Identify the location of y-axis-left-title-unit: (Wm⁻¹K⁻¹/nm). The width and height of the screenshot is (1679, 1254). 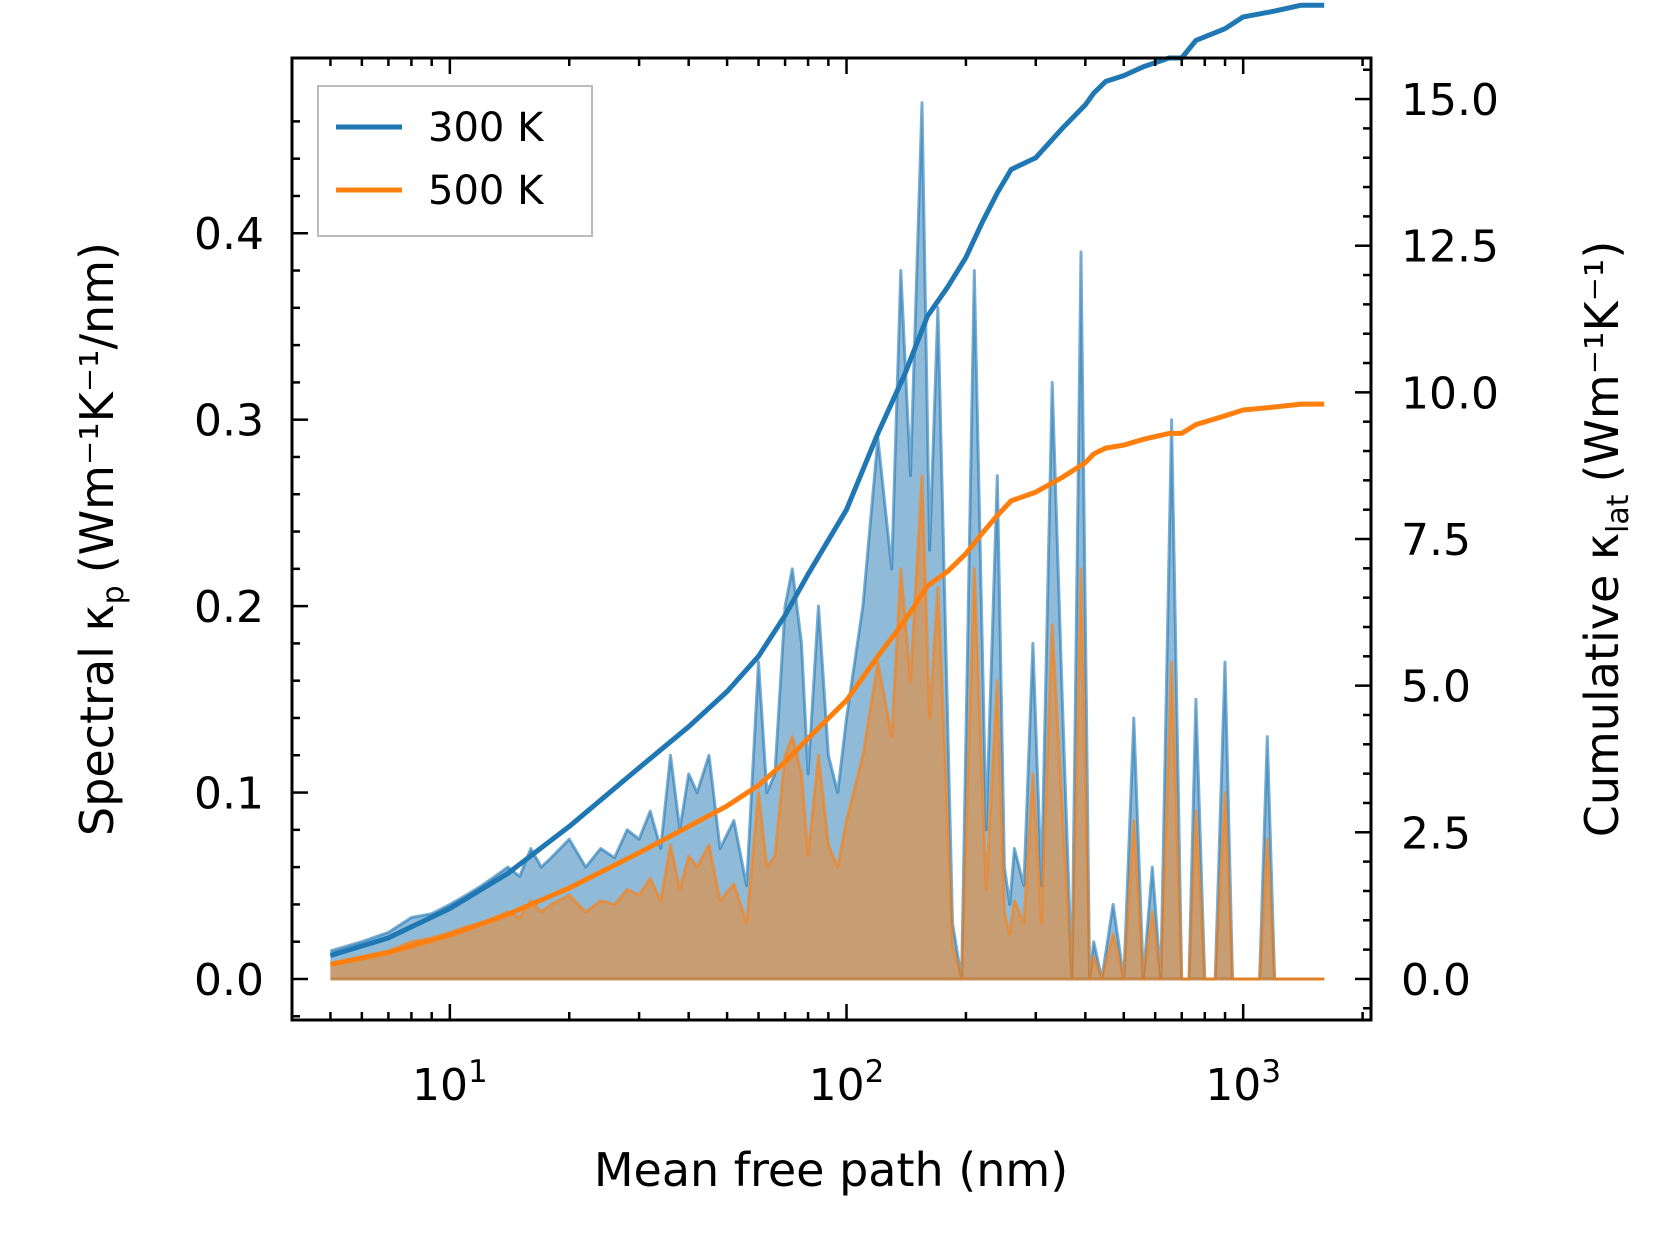
(97, 407).